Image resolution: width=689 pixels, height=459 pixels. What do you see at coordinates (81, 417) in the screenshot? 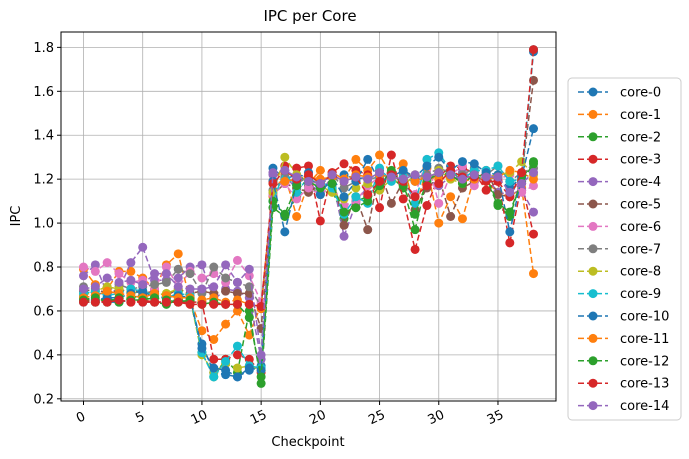
I see `x-tick-label: 0` at bounding box center [81, 417].